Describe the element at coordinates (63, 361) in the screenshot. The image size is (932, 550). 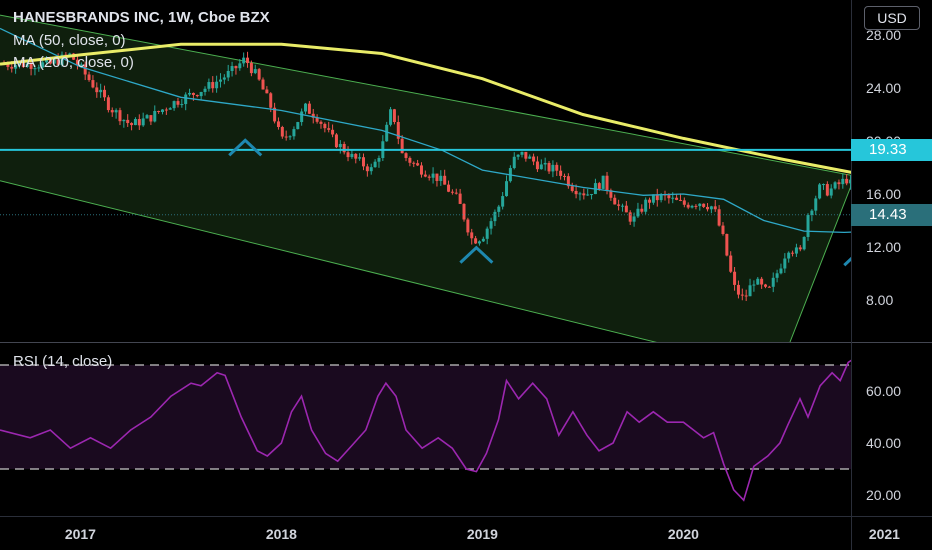
I see `rsi-legend: RSI (14, close)` at that location.